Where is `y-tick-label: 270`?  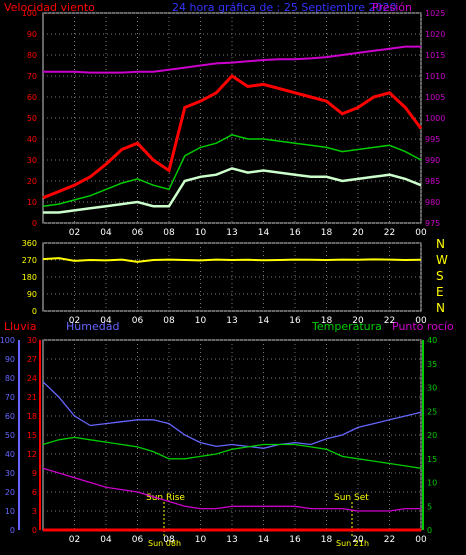 y-tick-label: 270 is located at coordinates (29, 260).